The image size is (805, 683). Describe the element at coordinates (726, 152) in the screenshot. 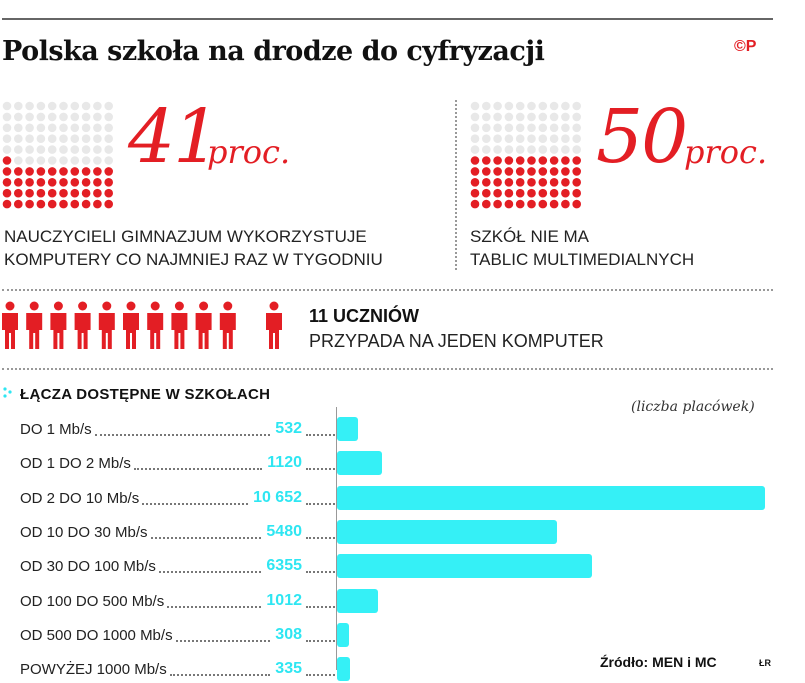

I see `stat-unit-schools: proc.` at that location.